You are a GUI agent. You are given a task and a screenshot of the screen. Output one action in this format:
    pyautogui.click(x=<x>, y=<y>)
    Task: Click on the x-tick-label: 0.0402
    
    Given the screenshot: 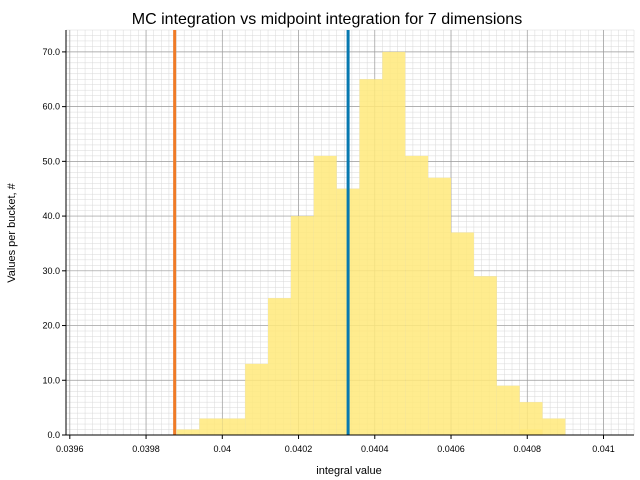 What is the action you would take?
    pyautogui.click(x=299, y=449)
    